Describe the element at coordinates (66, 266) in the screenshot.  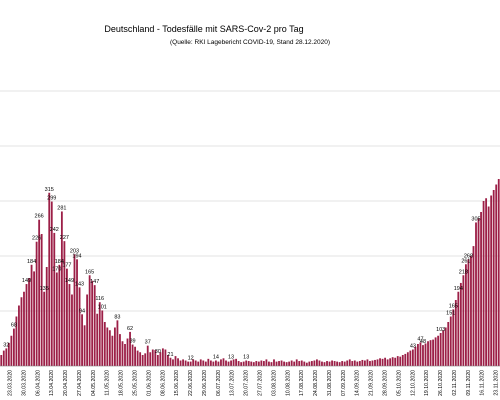
I see `data-label: 177` at that location.